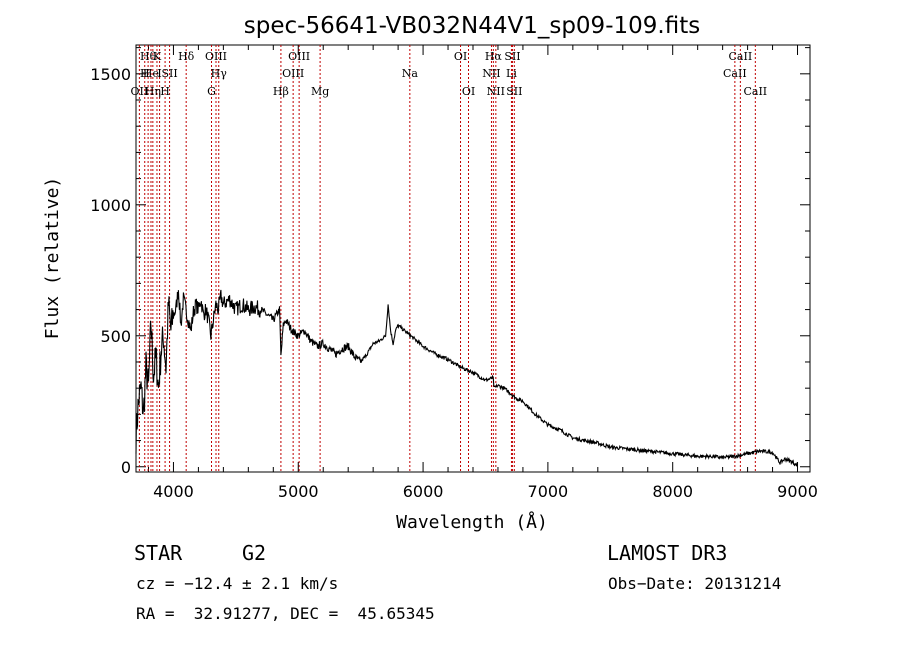 The width and height of the screenshot is (900, 649). What do you see at coordinates (494, 56) in the screenshot?
I see `spectral-line-label: Hα` at bounding box center [494, 56].